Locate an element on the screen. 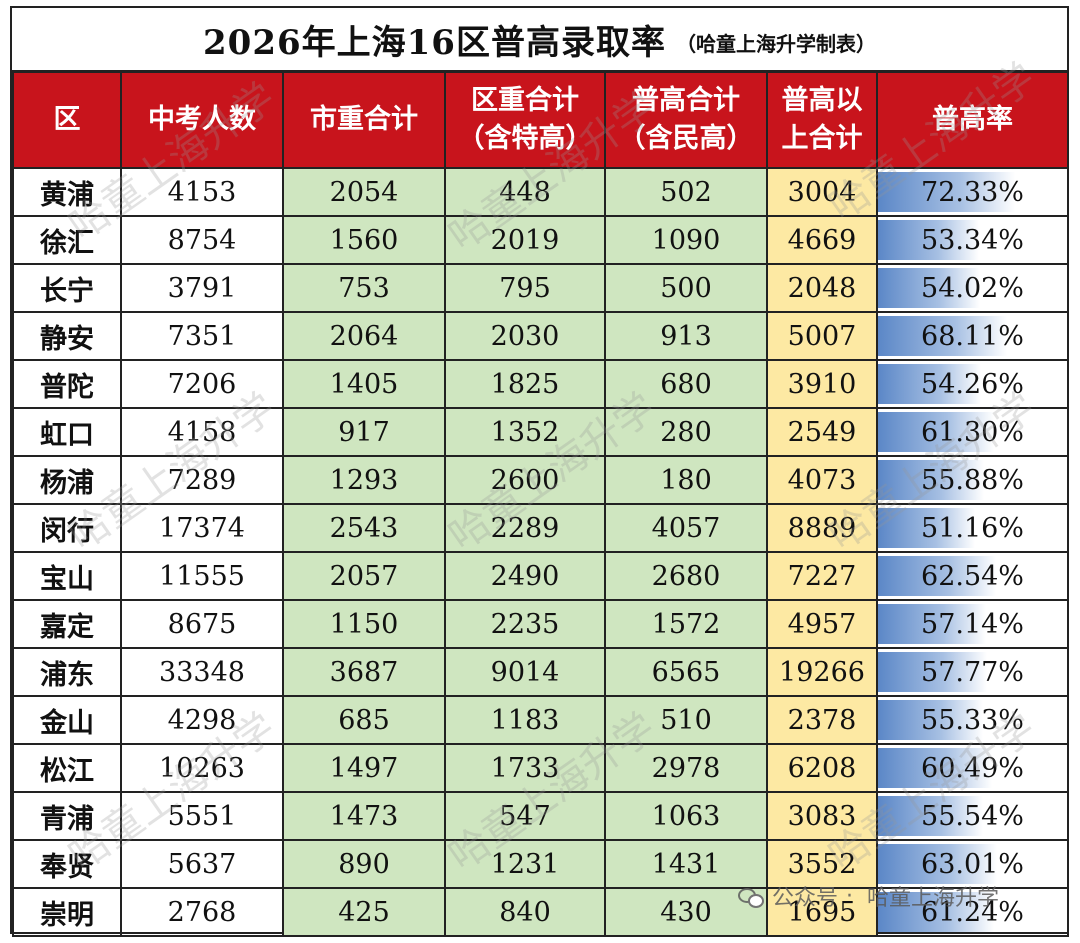  rate-value: 68.11% is located at coordinates (972, 336).